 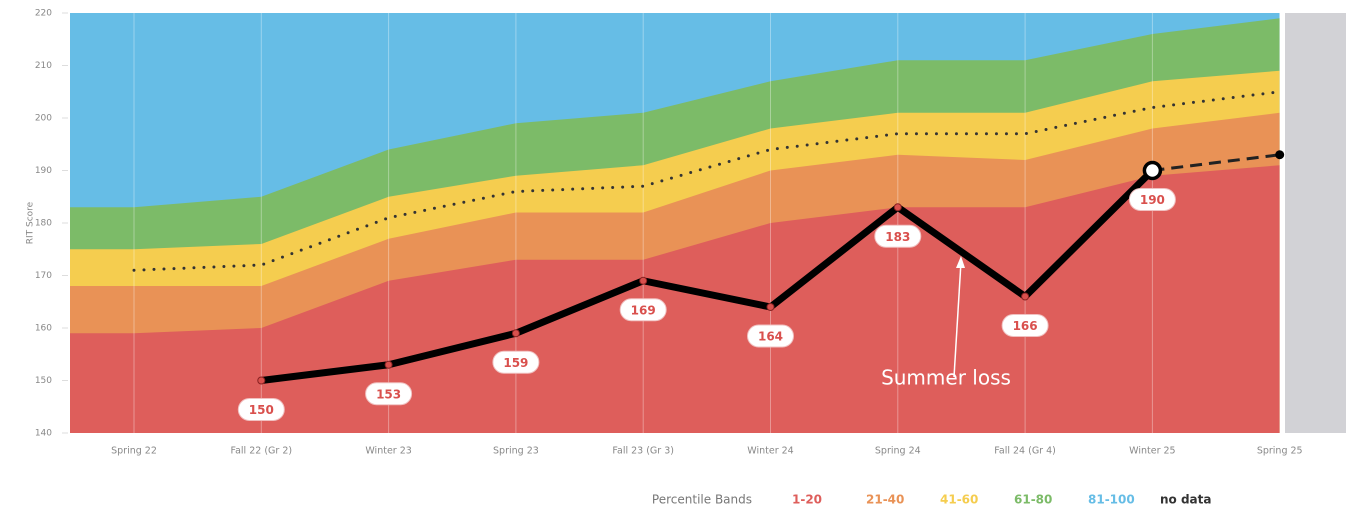 I want to click on data-label: 159, so click(x=515, y=363).